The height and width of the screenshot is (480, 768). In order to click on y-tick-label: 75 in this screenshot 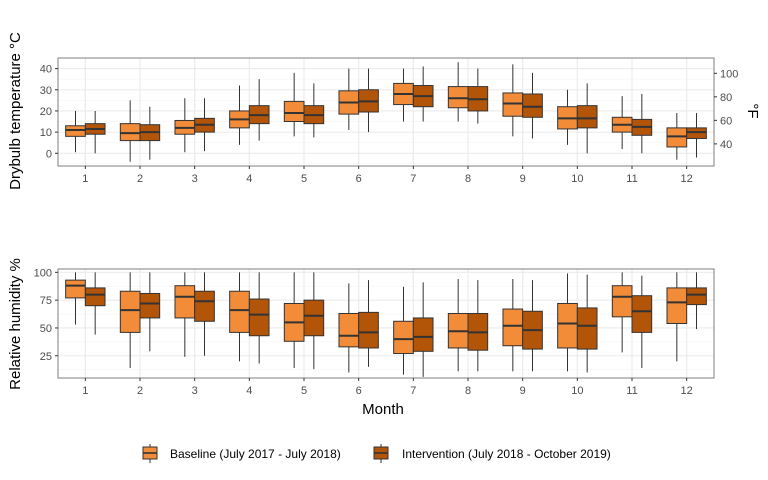, I will do `click(46, 301)`.